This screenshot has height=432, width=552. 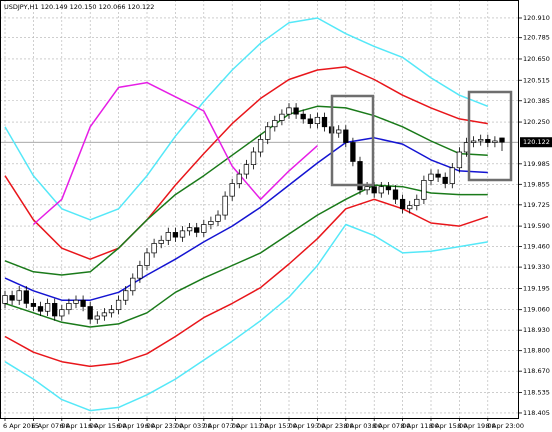 What do you see at coordinates (21, 426) in the screenshot?
I see `x-tick-label: 6 Apr 2015` at bounding box center [21, 426].